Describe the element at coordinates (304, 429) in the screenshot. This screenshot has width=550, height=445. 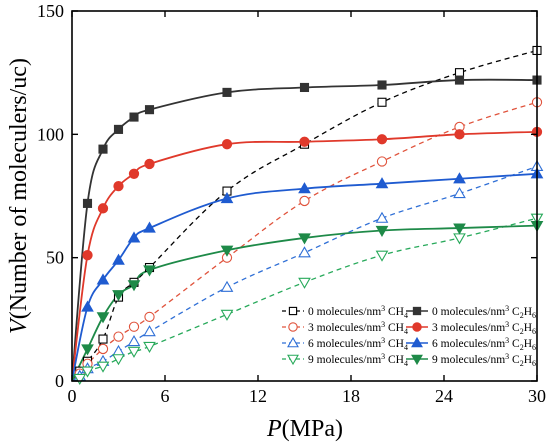
I see `x-axis-title: P(MPa)` at that location.